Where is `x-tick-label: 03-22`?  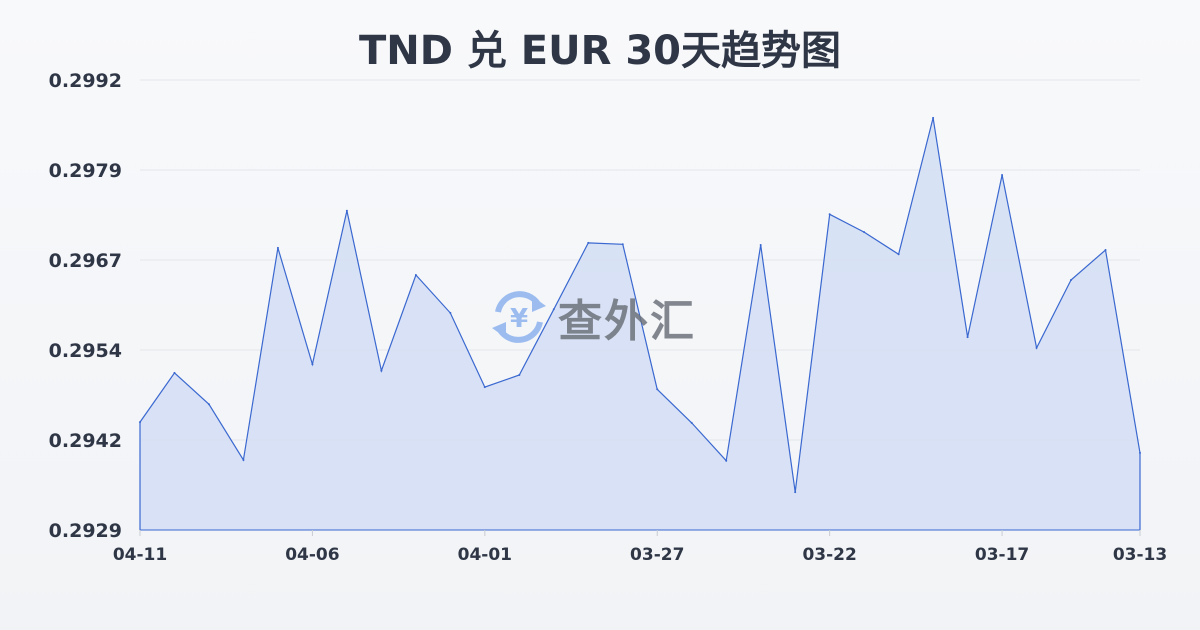
x-tick-label: 03-22 is located at coordinates (829, 555).